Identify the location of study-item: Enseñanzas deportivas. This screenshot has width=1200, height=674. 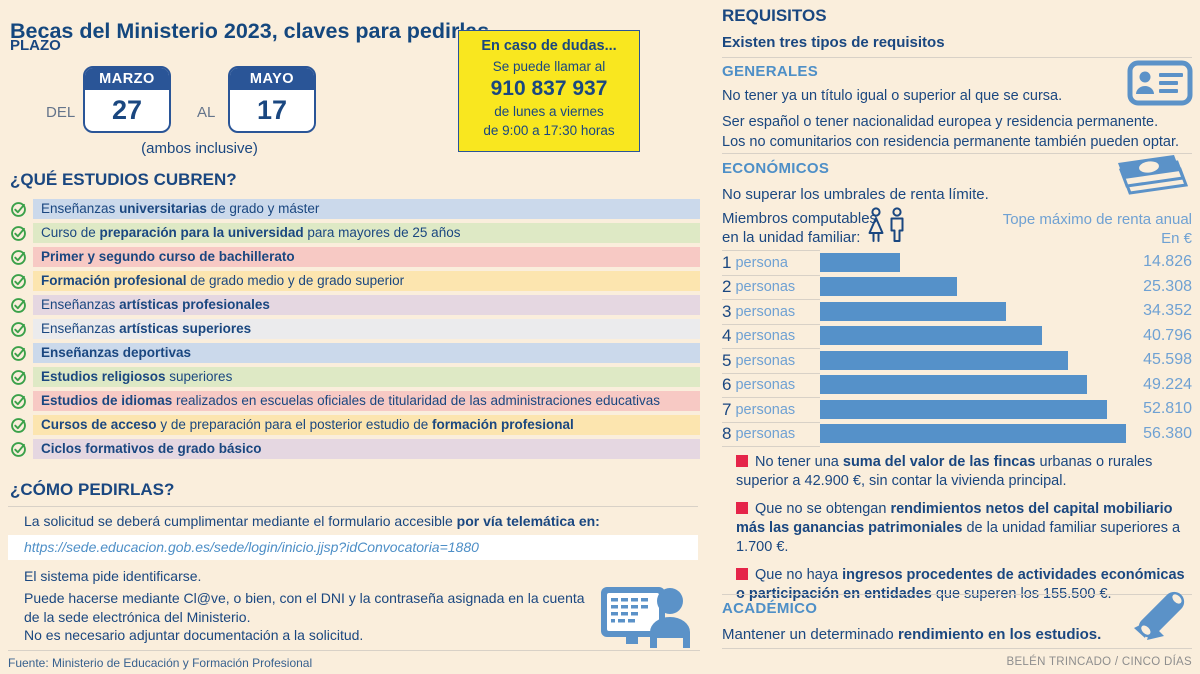
(354, 353).